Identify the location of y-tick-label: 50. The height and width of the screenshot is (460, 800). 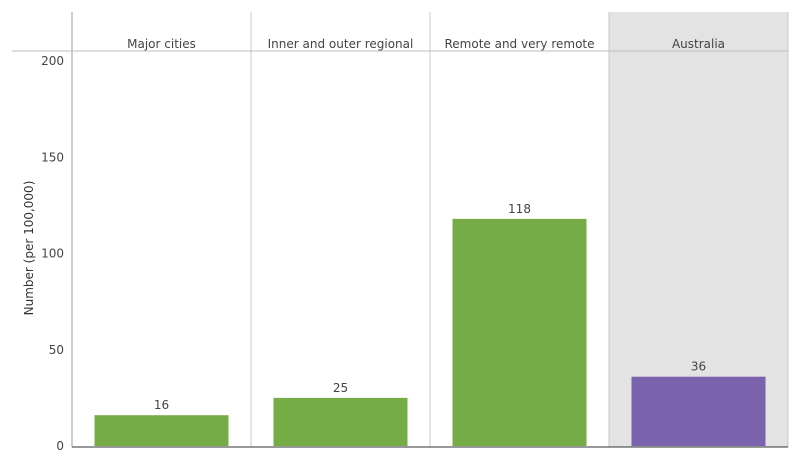
(56, 350).